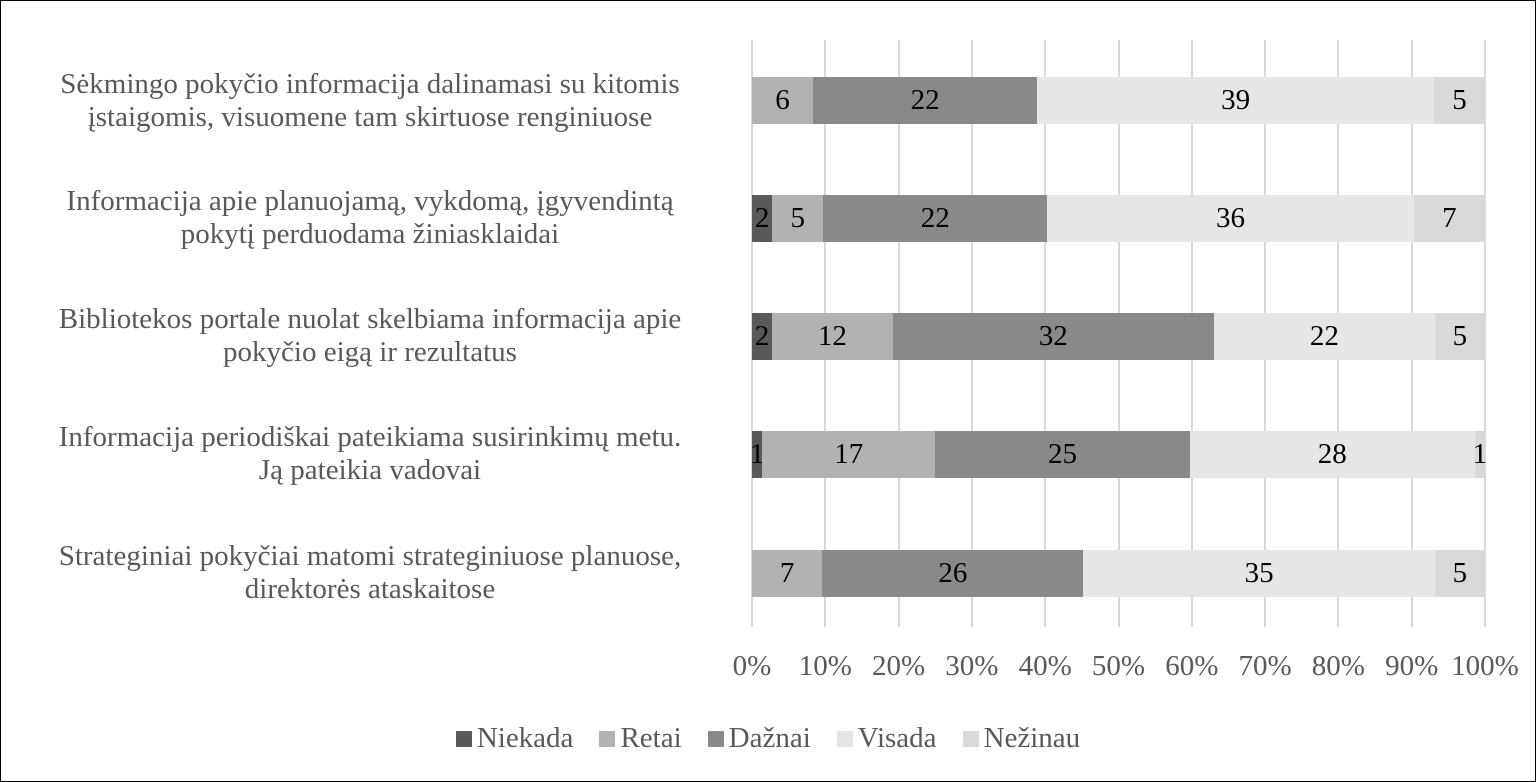 Image resolution: width=1536 pixels, height=782 pixels. Describe the element at coordinates (370, 470) in the screenshot. I see `category-label-line: Ją pateikia vadovai` at that location.